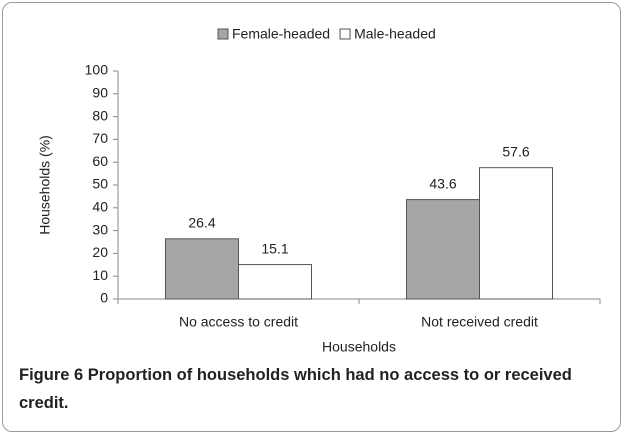 This screenshot has width=625, height=432. I want to click on y-tick-label: 30, so click(100, 229).